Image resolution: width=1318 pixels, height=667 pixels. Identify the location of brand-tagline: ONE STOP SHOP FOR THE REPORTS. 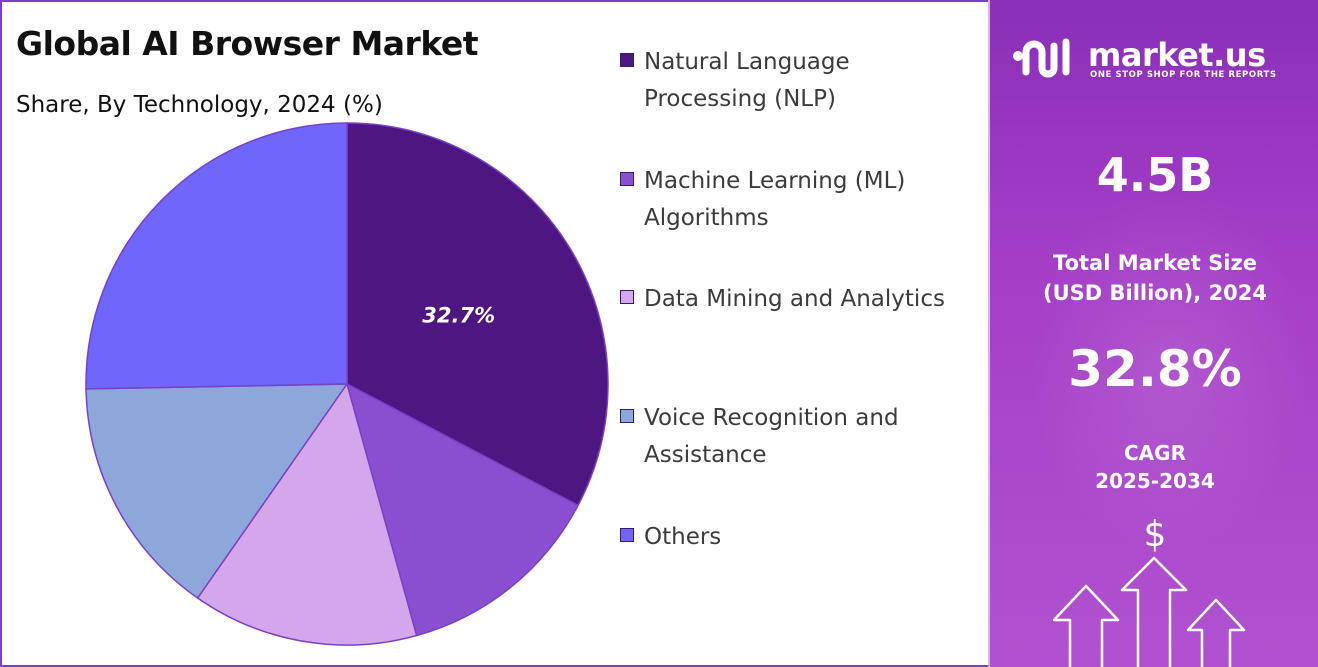
(1183, 75).